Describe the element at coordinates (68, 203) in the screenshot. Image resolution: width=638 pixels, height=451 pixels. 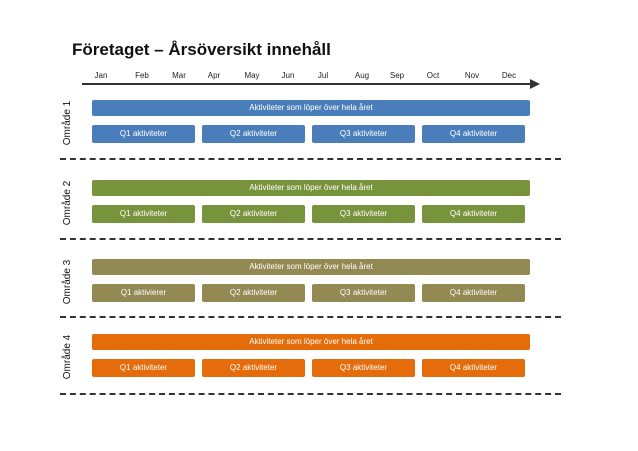
I see `area-label: Område 2` at that location.